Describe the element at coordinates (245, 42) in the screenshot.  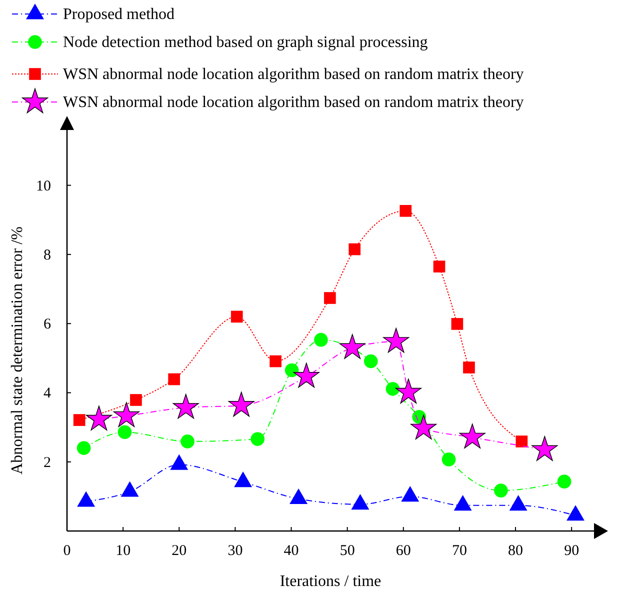
I see `legend-label: Node detection method based on graph signal processing` at that location.